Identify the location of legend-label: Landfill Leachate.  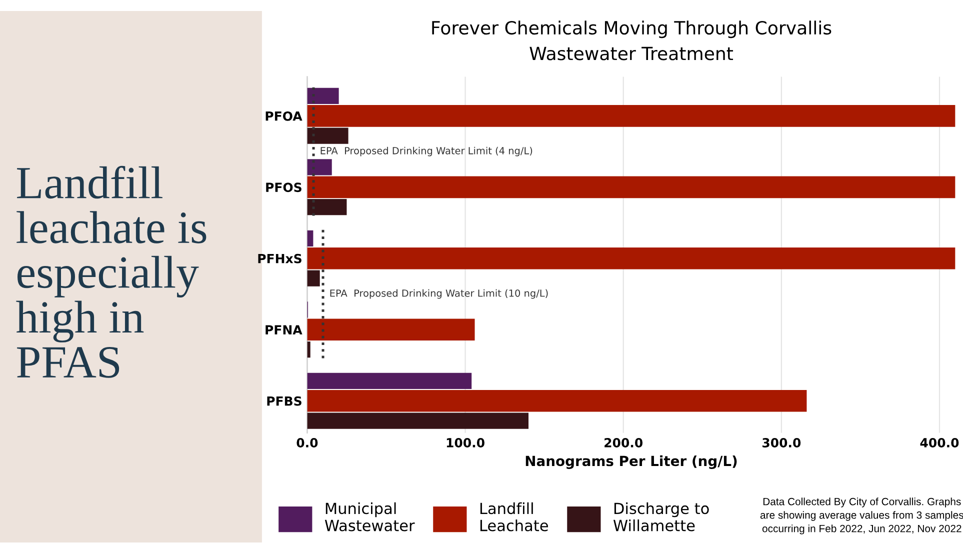
(514, 517).